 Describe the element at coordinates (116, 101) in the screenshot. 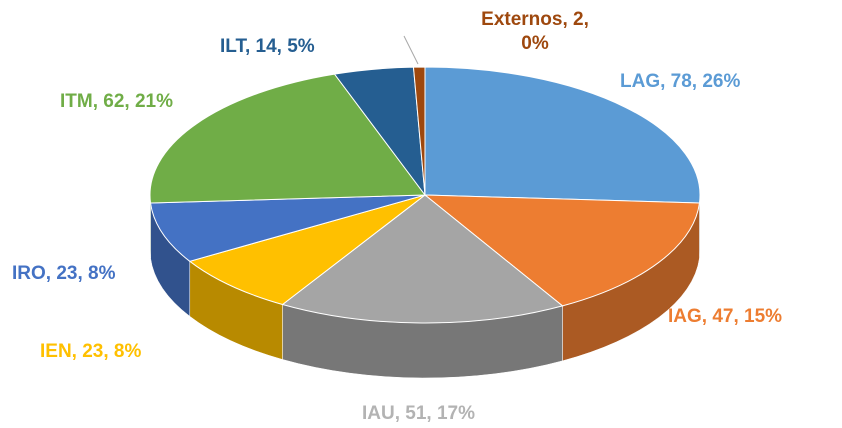

I see `data-label: ITM, 62, 21%` at that location.